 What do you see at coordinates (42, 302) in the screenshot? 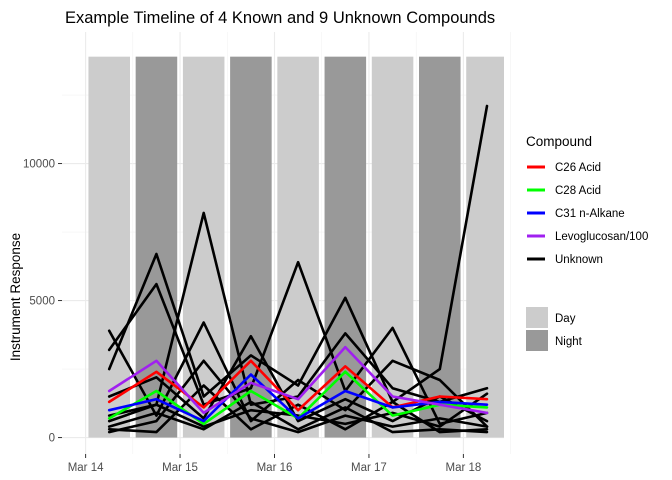
I see `y-tick-label-1: 5000` at bounding box center [42, 302].